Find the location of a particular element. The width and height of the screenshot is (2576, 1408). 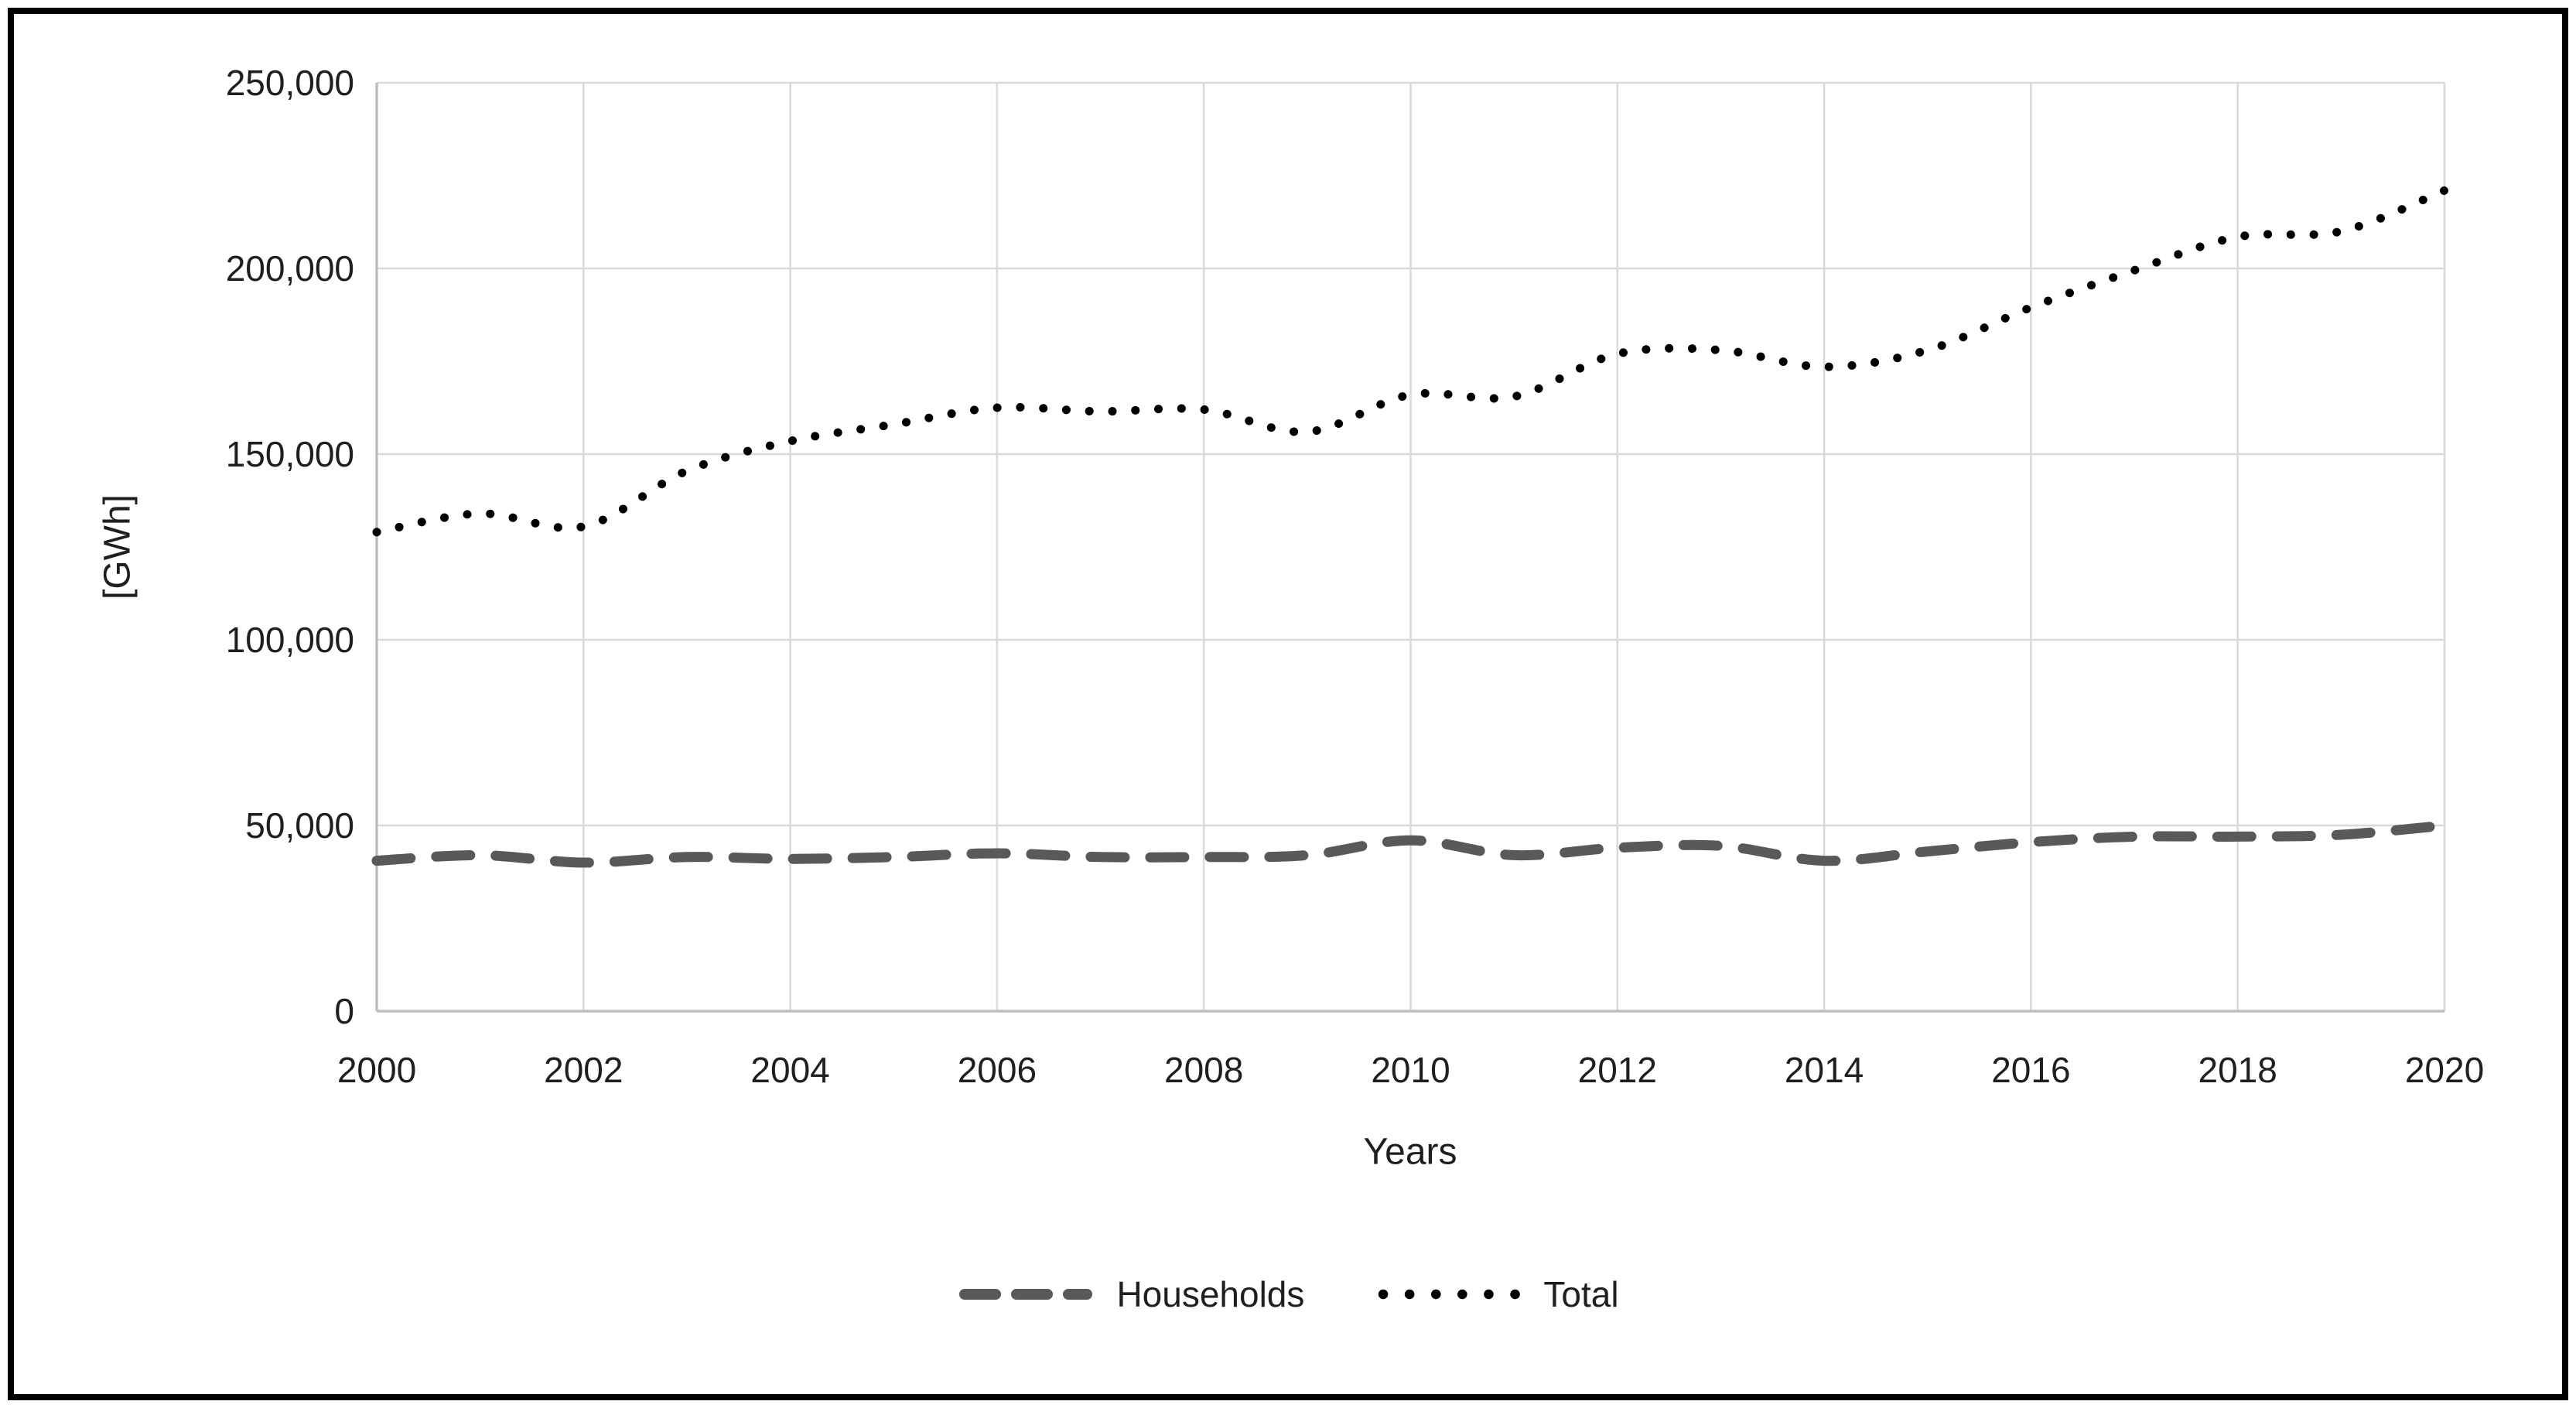

total-dot-swatch is located at coordinates (1450, 1295).